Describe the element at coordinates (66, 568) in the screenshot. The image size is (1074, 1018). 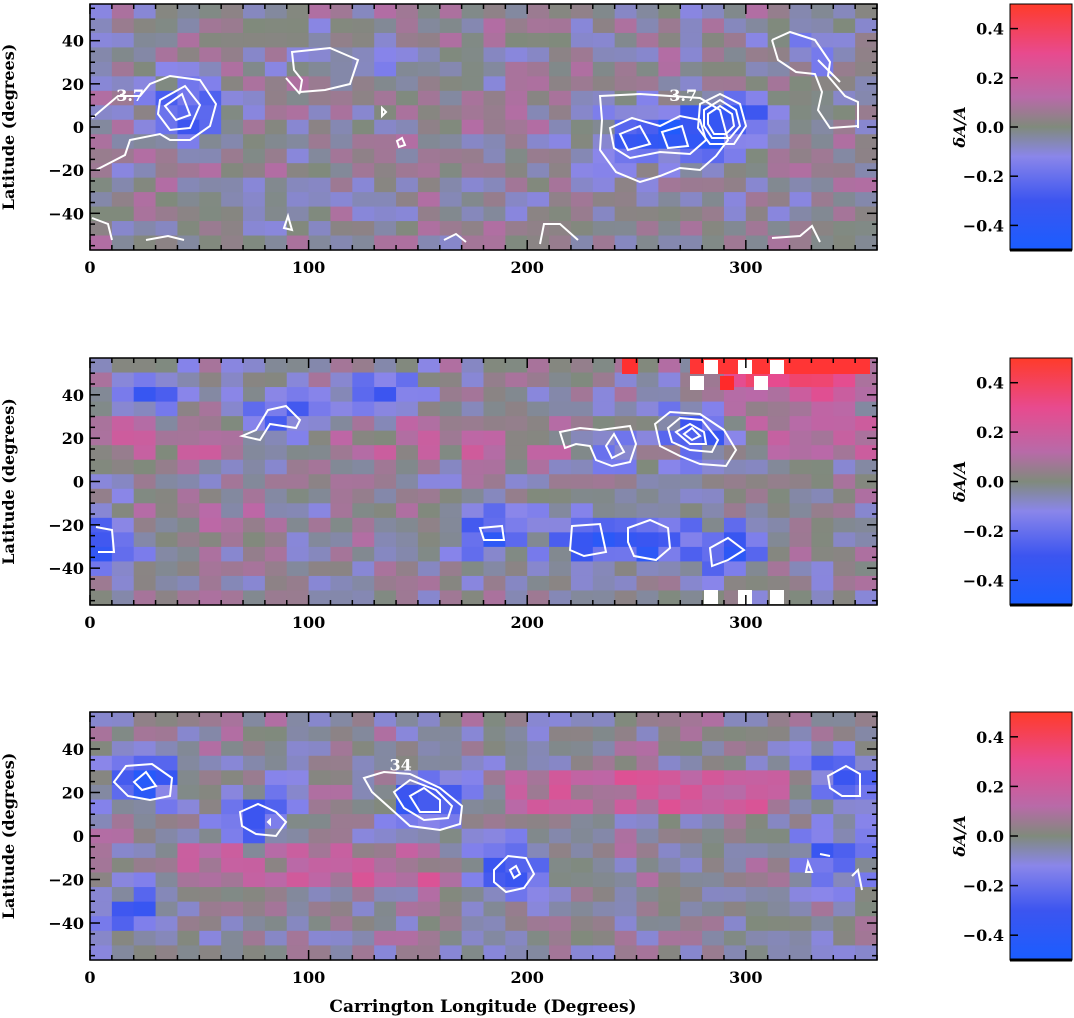
I see `y-tick-label: −40` at that location.